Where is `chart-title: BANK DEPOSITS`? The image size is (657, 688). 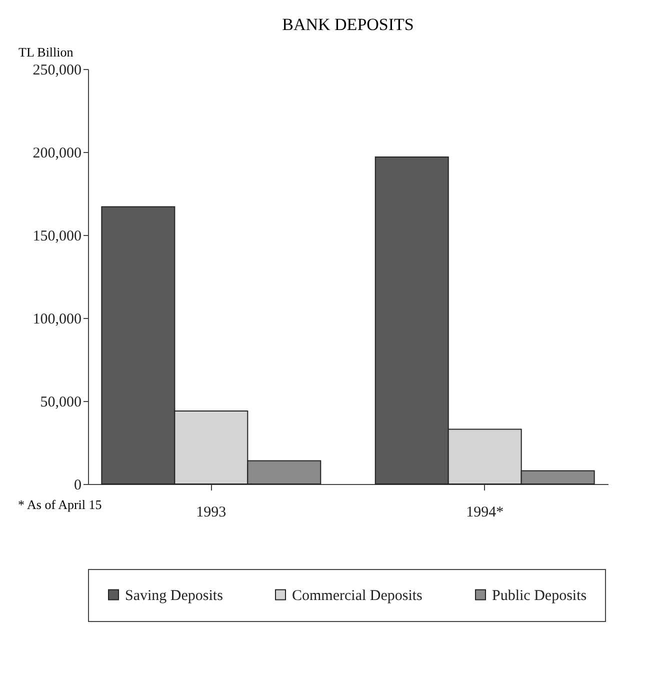
chart-title: BANK DEPOSITS is located at coordinates (348, 24).